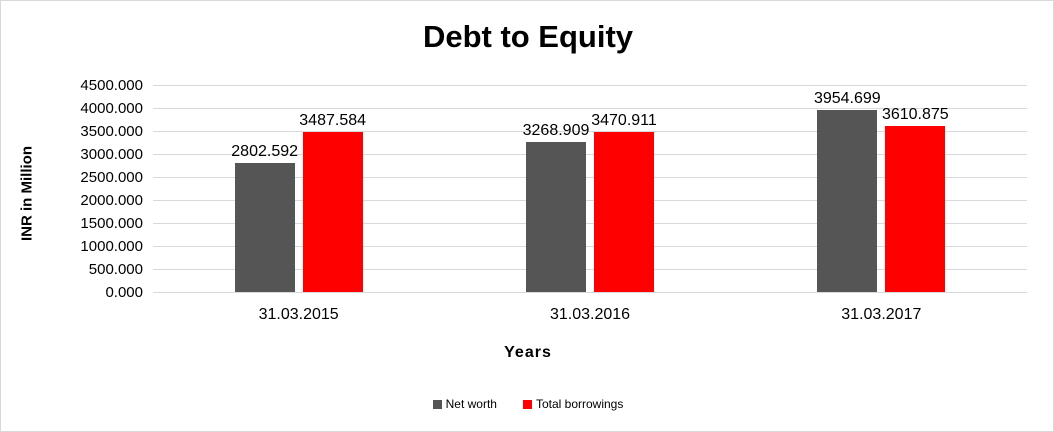  What do you see at coordinates (298, 314) in the screenshot?
I see `x-axis-category-label: 31.03.2015` at bounding box center [298, 314].